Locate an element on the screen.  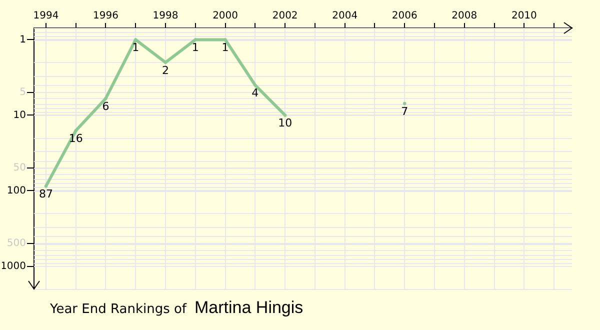
data-label: 10 is located at coordinates (285, 123).